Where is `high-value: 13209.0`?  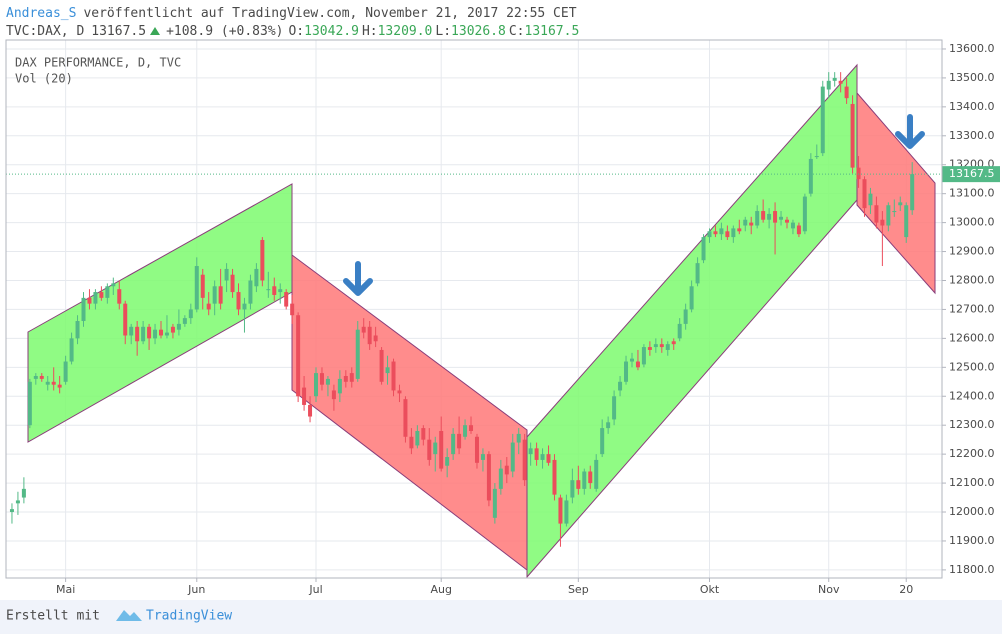
high-value: 13209.0 is located at coordinates (405, 31).